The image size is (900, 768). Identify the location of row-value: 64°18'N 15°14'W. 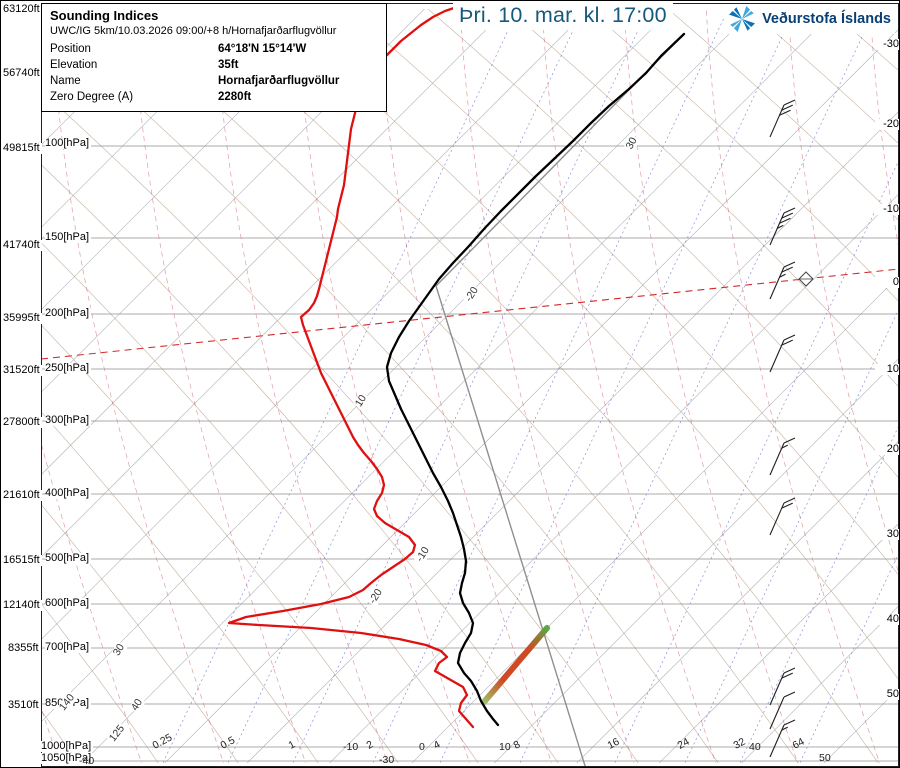
(262, 49).